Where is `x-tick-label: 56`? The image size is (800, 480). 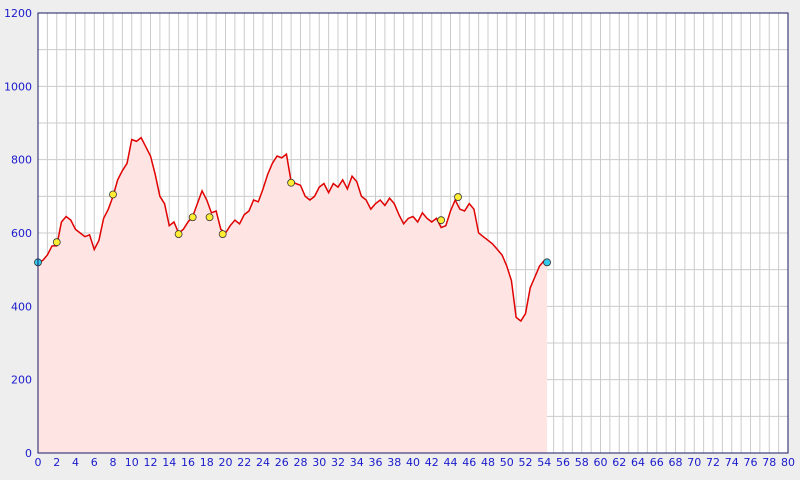 x-tick-label: 56 is located at coordinates (563, 462).